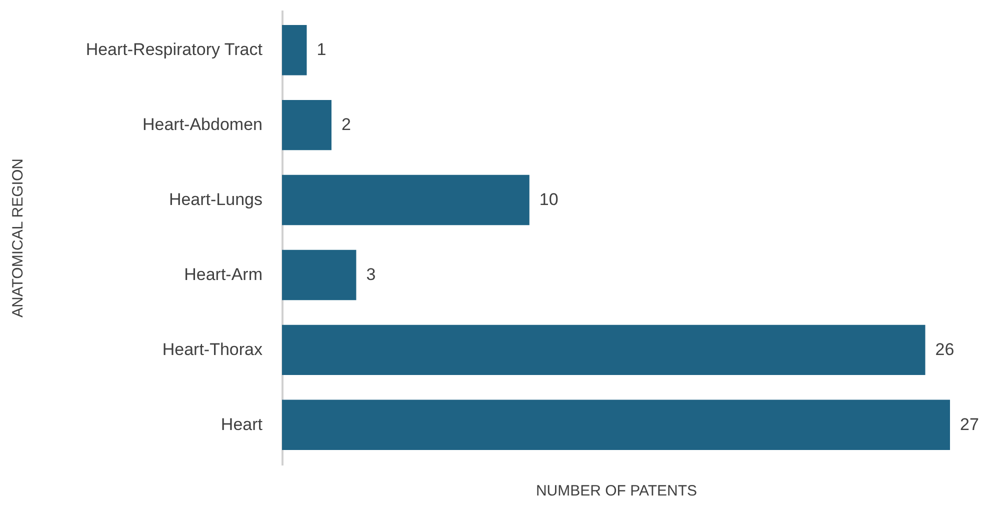 This screenshot has height=508, width=994. What do you see at coordinates (212, 349) in the screenshot?
I see `y-tick-label: Heart-Thorax` at bounding box center [212, 349].